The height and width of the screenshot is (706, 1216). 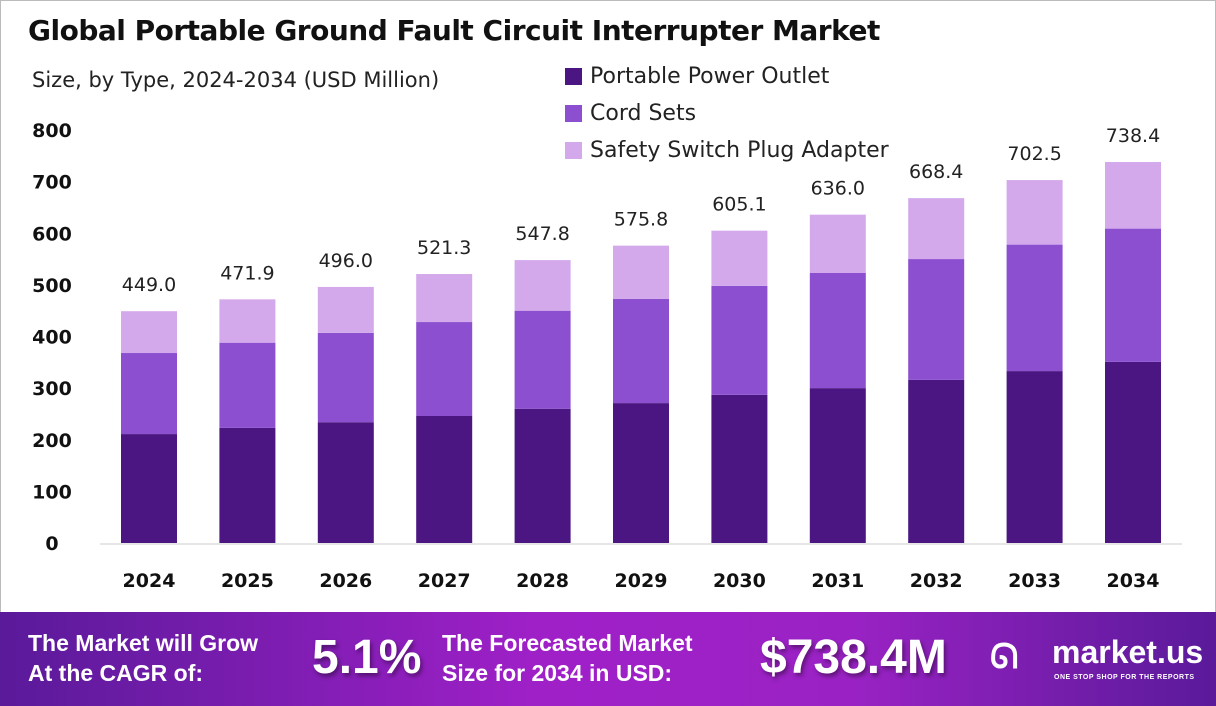 What do you see at coordinates (52, 338) in the screenshot?
I see `y-tick-label: 400` at bounding box center [52, 338].